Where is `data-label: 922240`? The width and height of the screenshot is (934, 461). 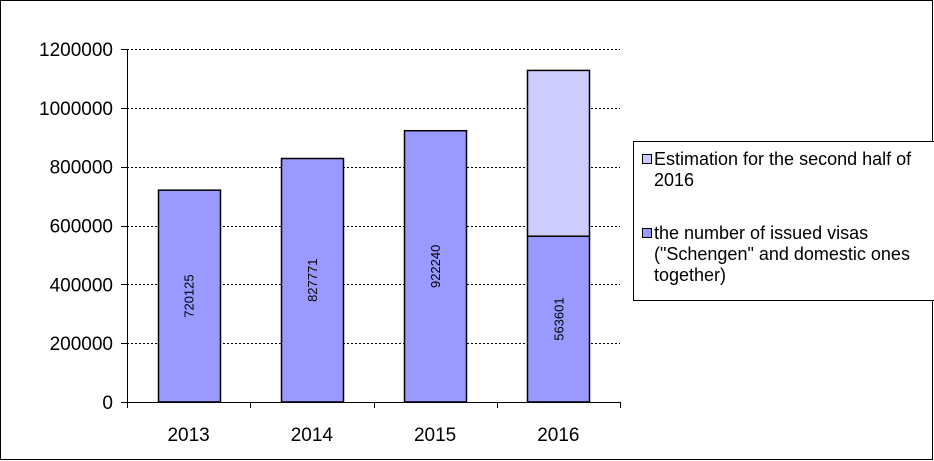
data-label: 922240 is located at coordinates (435, 266).